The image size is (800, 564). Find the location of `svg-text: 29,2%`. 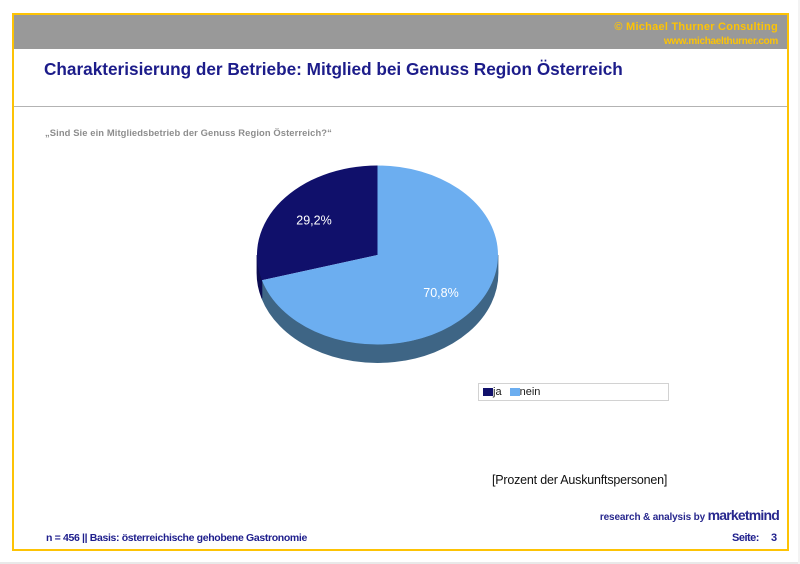

svg-text: 29,2% is located at coordinates (313, 221).